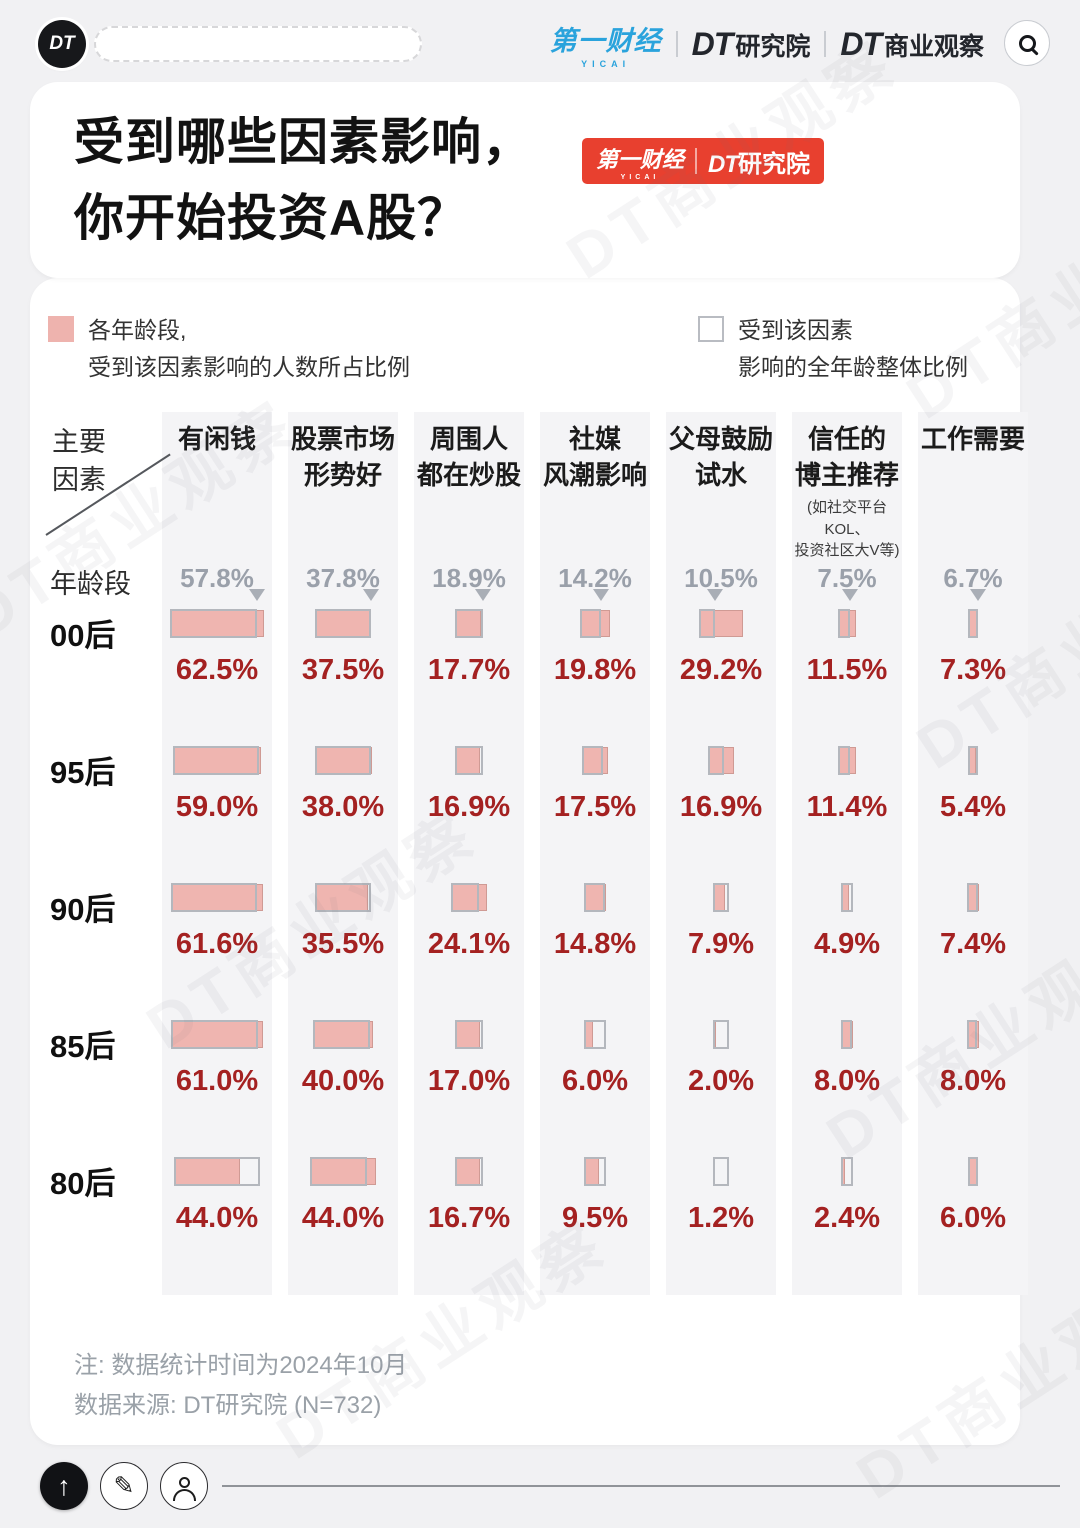 This screenshot has height=1528, width=1080. What do you see at coordinates (1027, 43) in the screenshot?
I see `search-button` at bounding box center [1027, 43].